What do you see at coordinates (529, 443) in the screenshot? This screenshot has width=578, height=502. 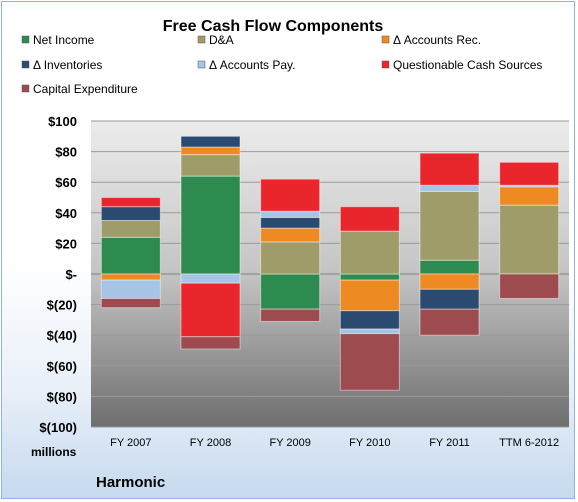 I see `x-tick-label: TTM 6-2012` at bounding box center [529, 443].